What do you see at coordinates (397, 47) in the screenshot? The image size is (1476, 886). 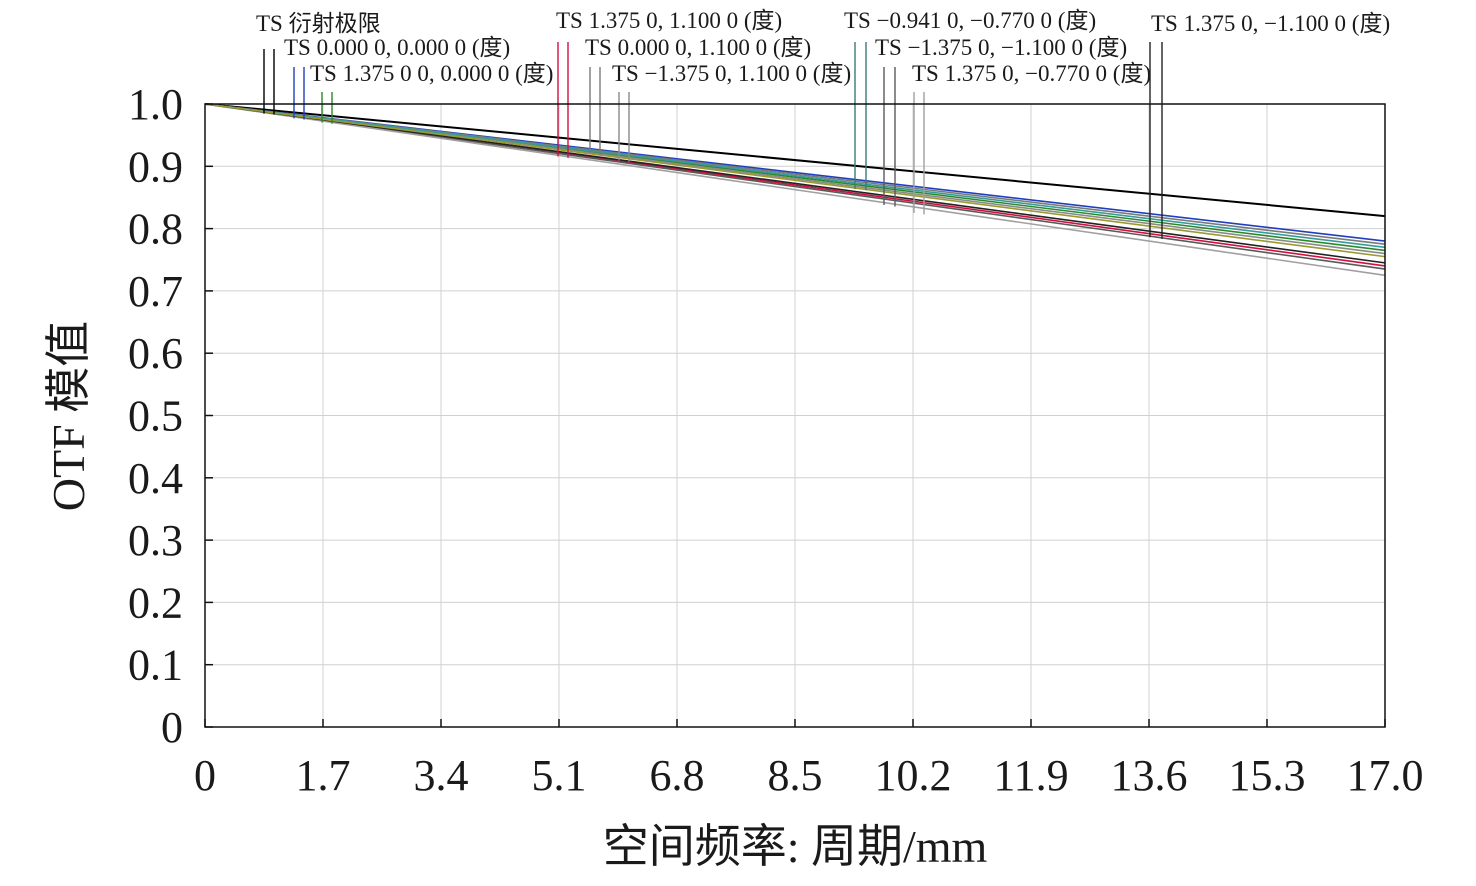 I see `legend-label: TS 0.000 0, 0.000 0 (度)` at bounding box center [397, 47].